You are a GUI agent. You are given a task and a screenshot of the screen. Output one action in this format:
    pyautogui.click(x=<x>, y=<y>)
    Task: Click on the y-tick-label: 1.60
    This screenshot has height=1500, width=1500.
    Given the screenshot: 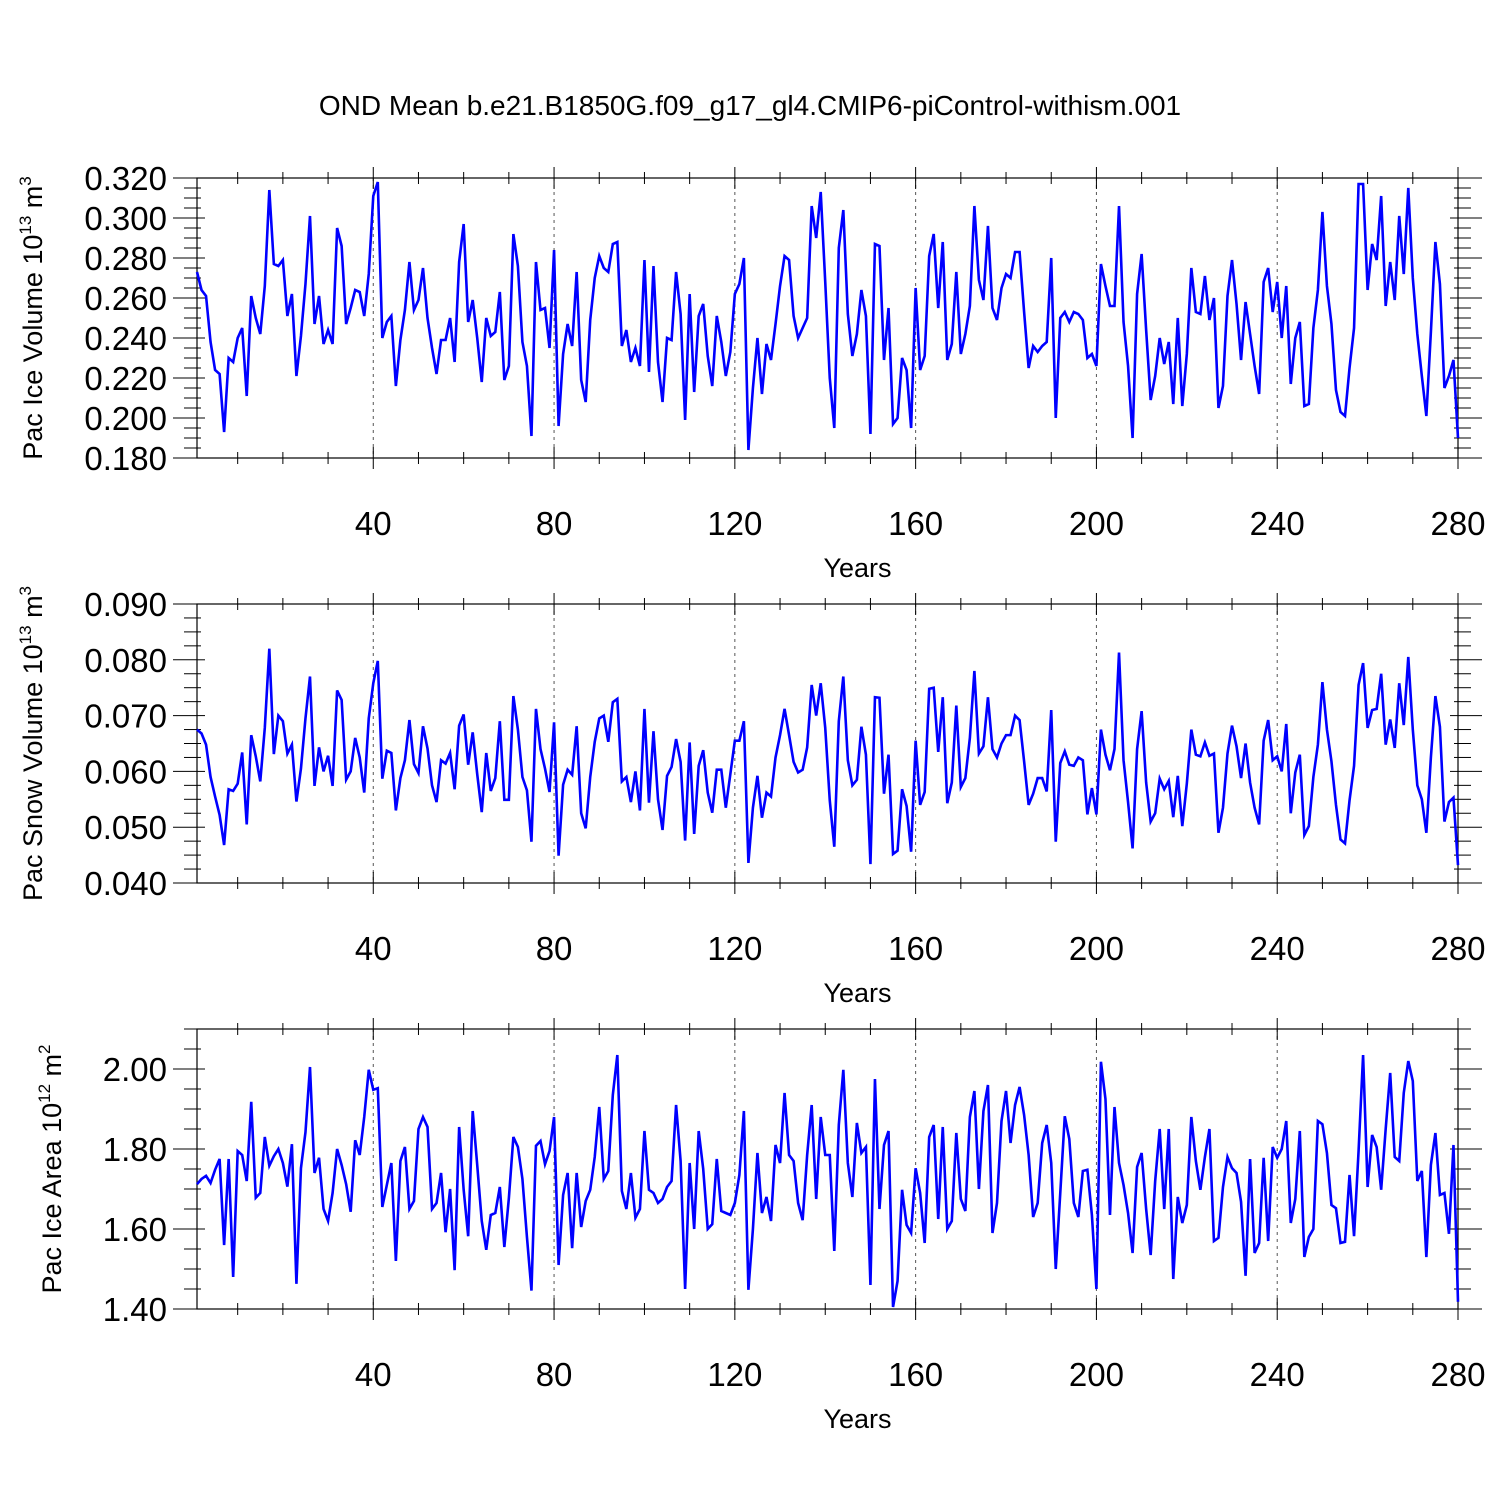 What is the action you would take?
    pyautogui.click(x=135, y=1229)
    